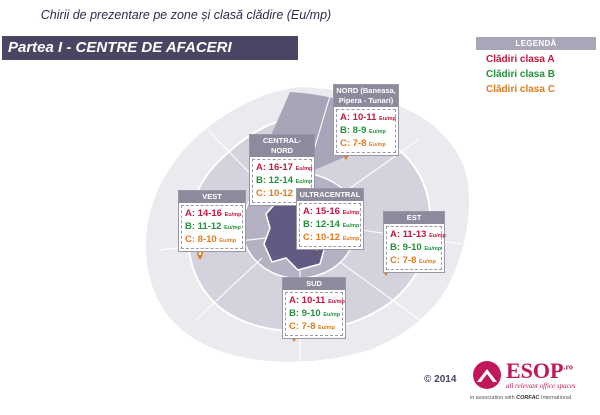  Describe the element at coordinates (487, 375) in the screenshot. I see `logo-emblem-icon` at that location.